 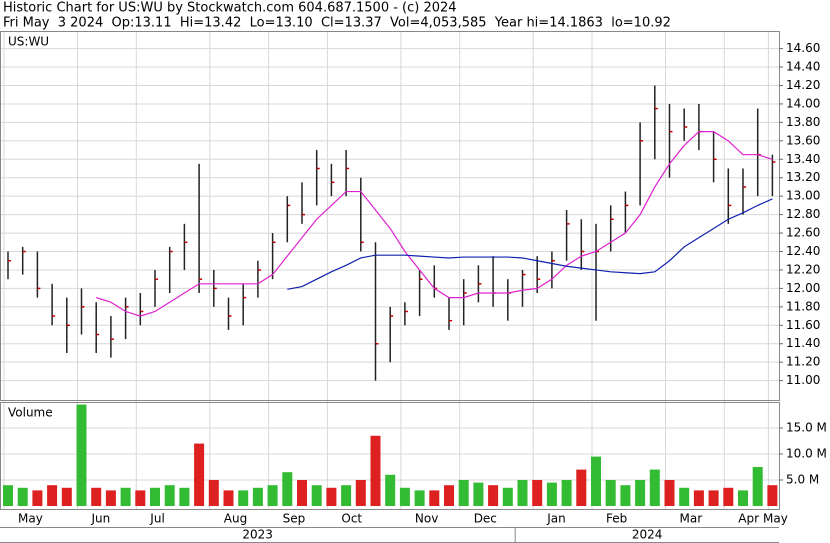 What do you see at coordinates (803, 196) in the screenshot?
I see `y-tick-label: 13.00` at bounding box center [803, 196].